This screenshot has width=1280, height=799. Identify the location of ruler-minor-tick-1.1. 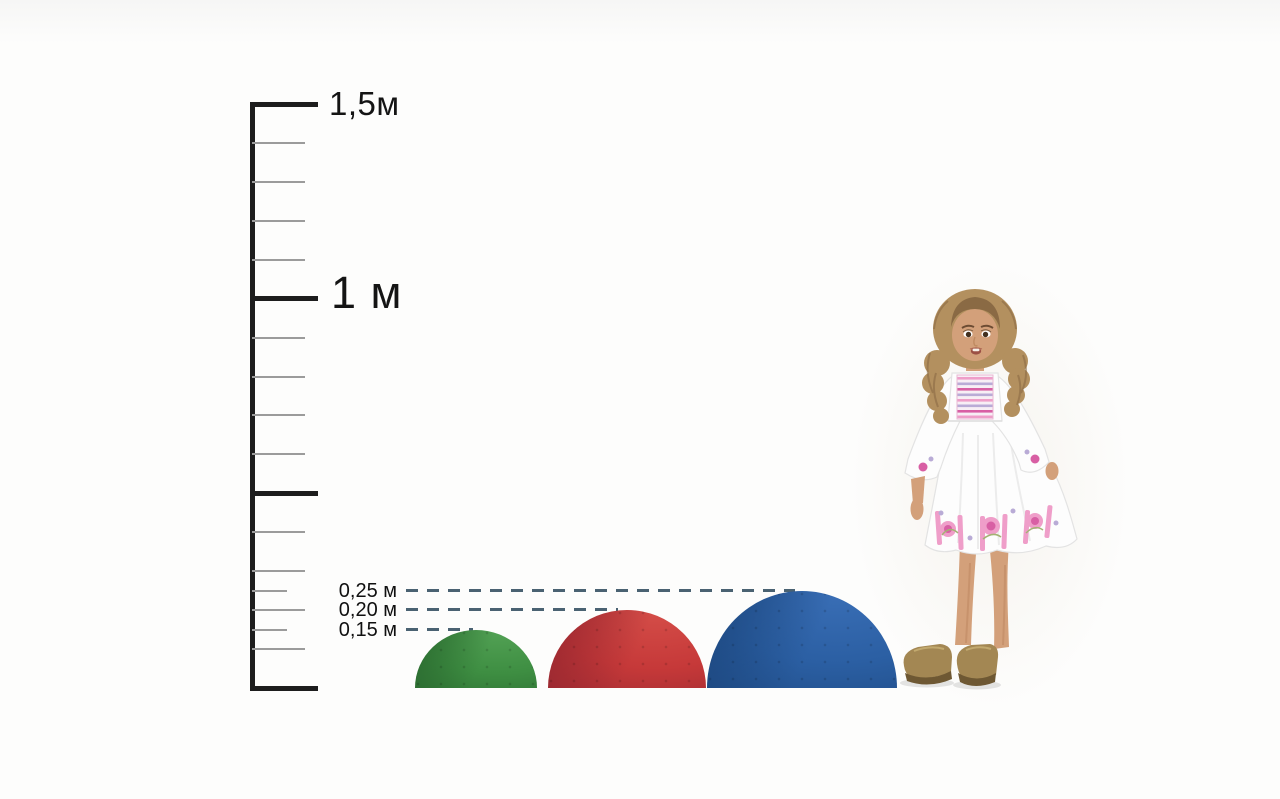
(278, 259).